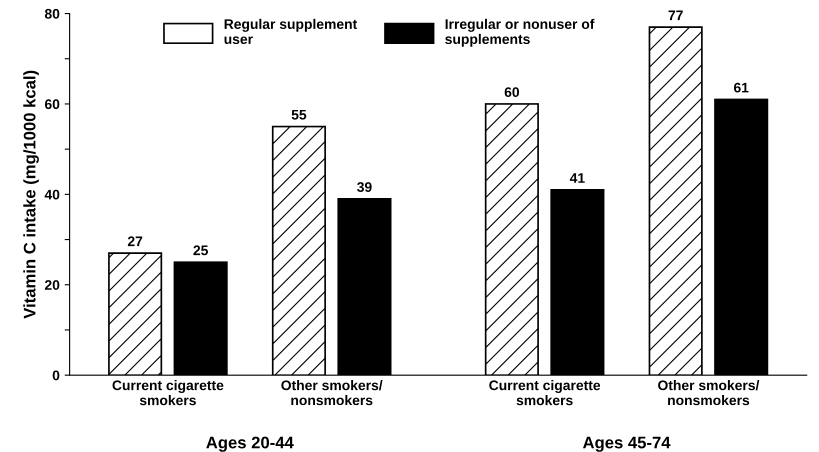  Describe the element at coordinates (52, 104) in the screenshot. I see `y-tick-label: 60` at that location.